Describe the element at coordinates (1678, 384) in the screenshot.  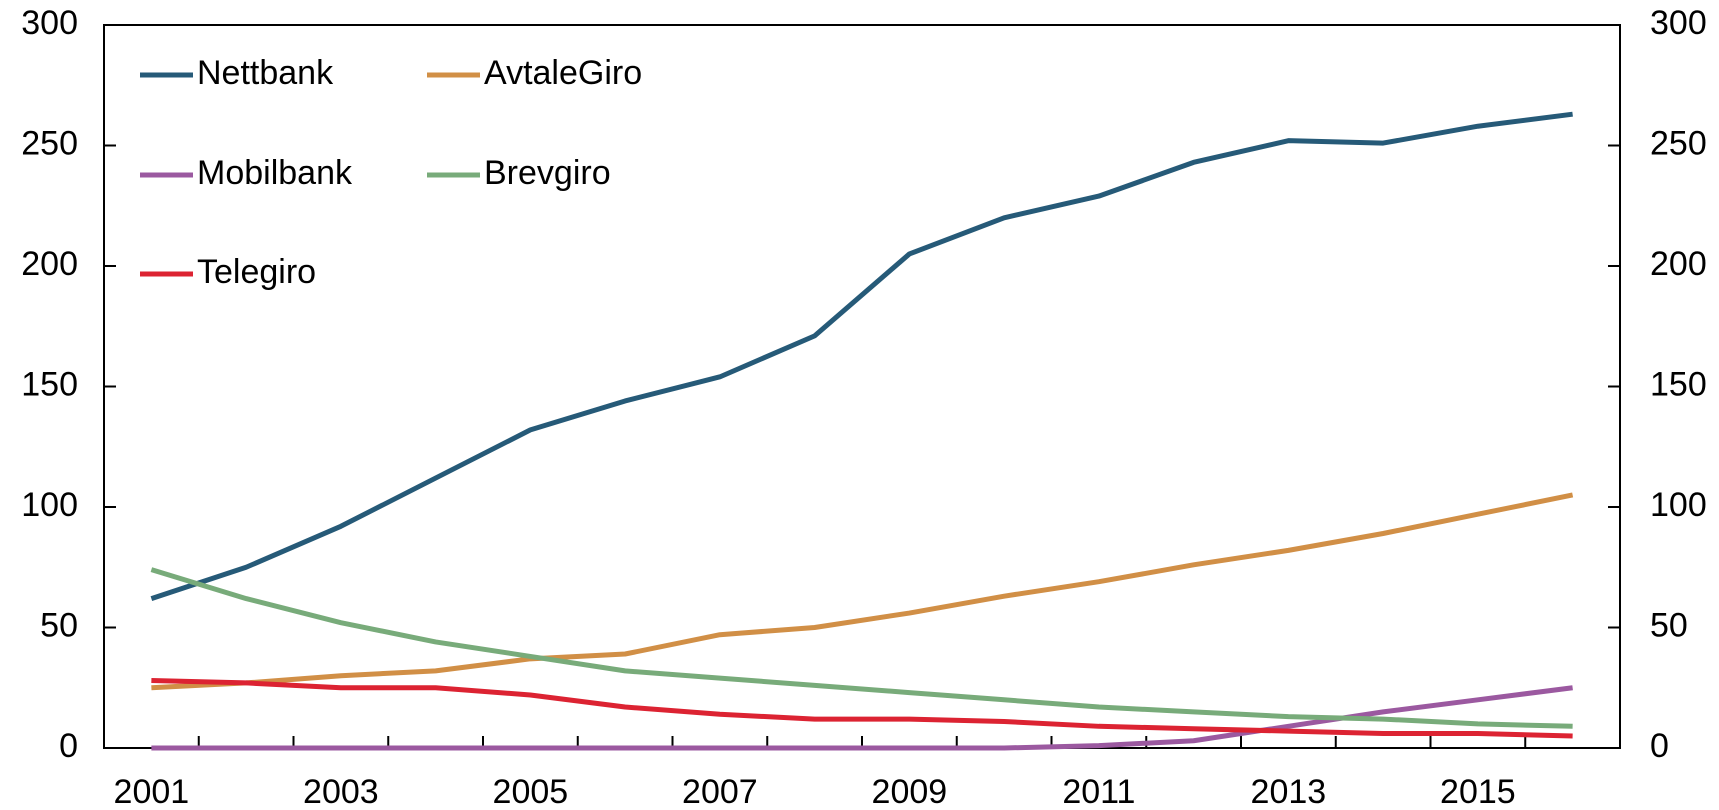
I see `y2-tick-label: 150` at that location.